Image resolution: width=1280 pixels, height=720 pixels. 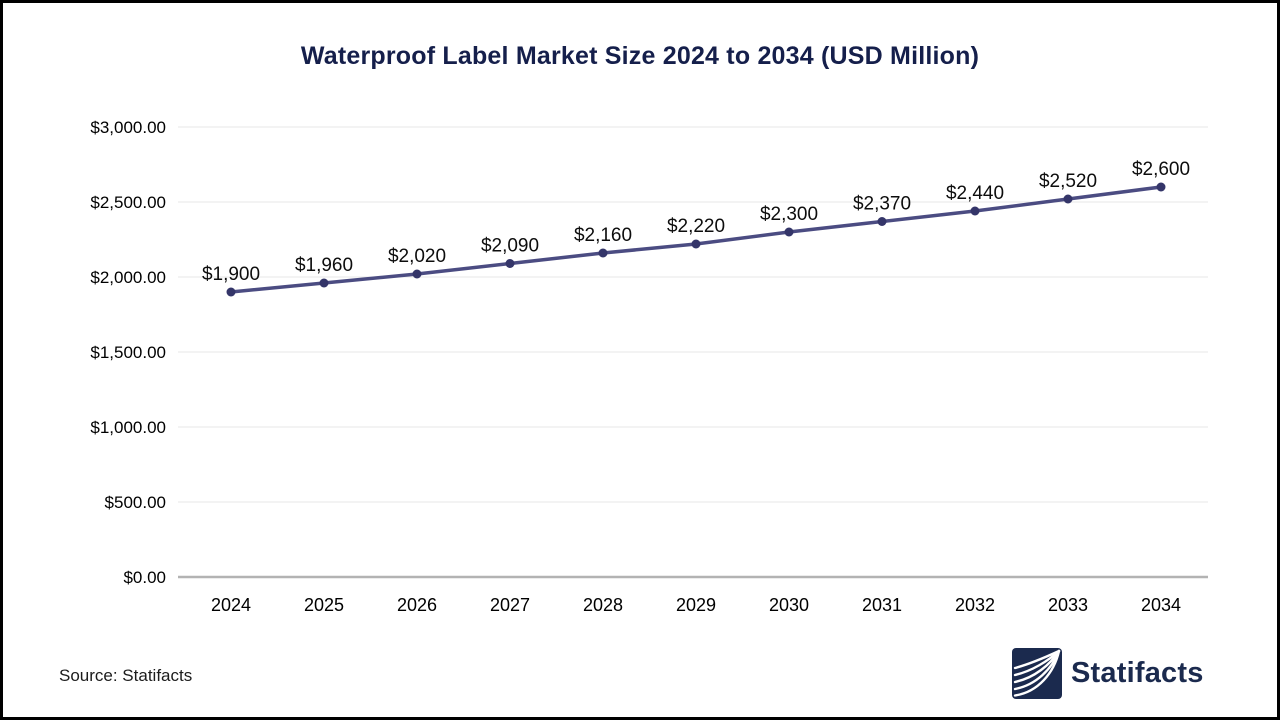 I want to click on y-tick-label: $1,500.00, so click(x=128, y=352).